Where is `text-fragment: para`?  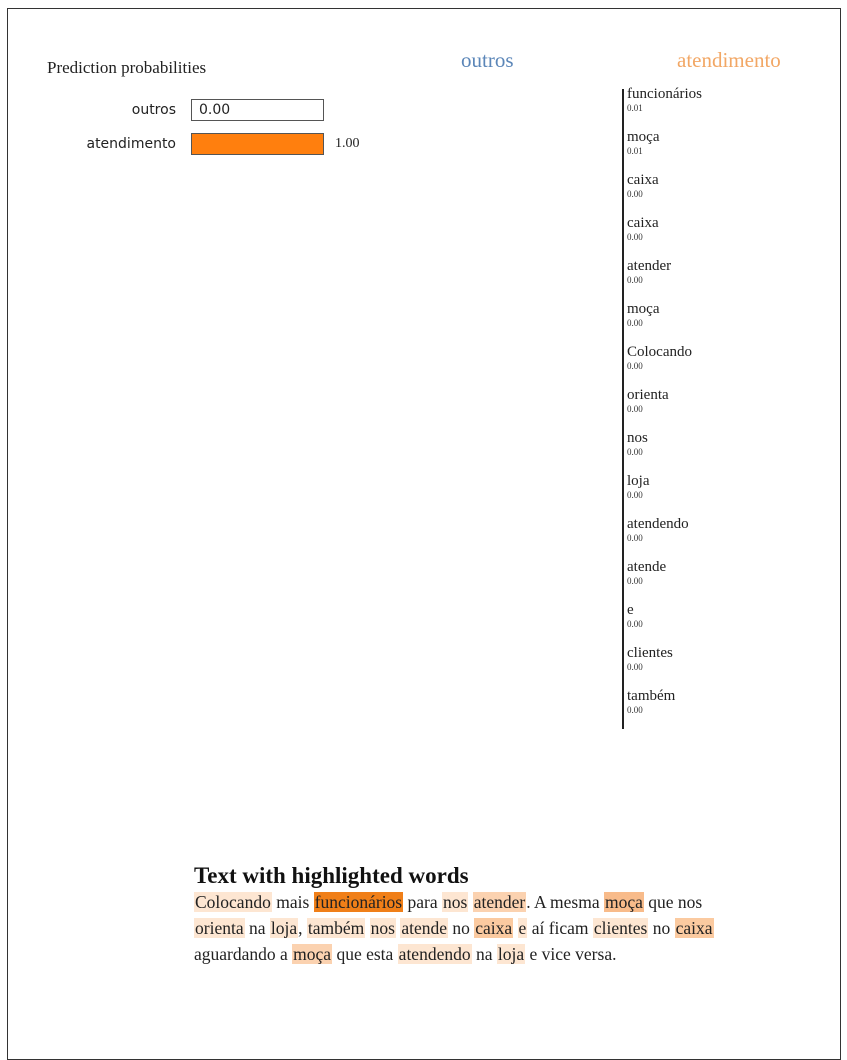
text-fragment: para is located at coordinates (422, 902).